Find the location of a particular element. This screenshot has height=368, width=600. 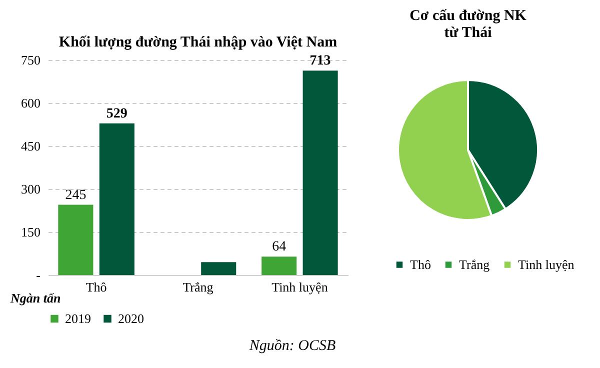

chart-title: Cơ cấu đường NK từ Thái is located at coordinates (468, 24).